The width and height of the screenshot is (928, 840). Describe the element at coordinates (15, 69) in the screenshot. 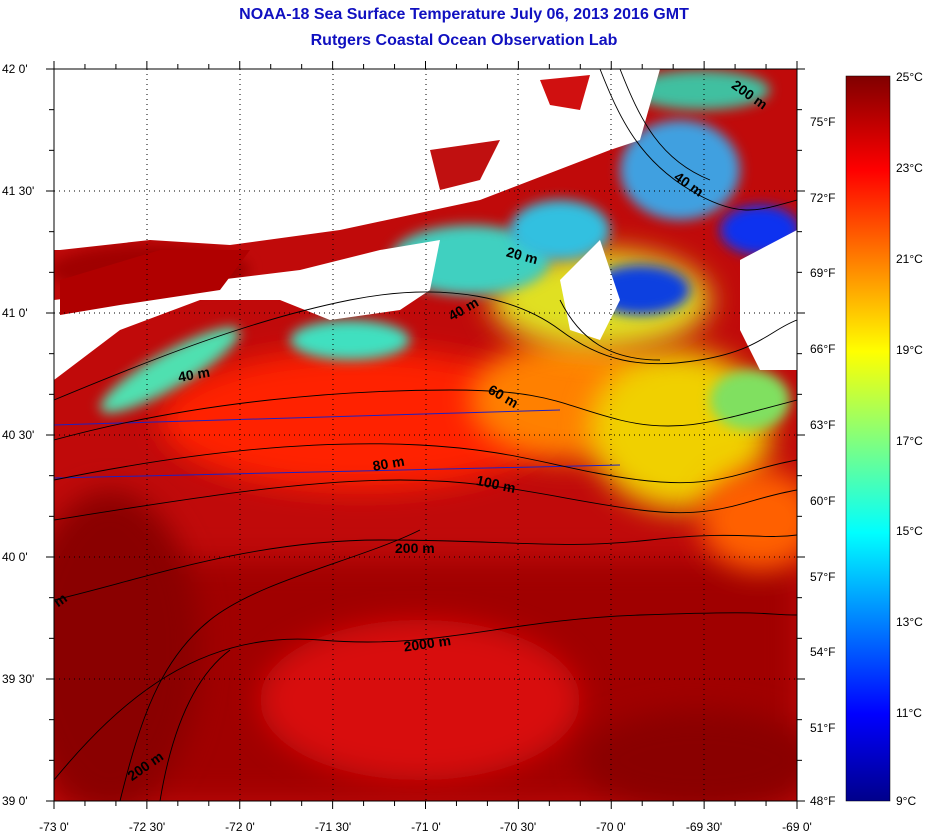

I see `lat-label: 42 0'` at that location.